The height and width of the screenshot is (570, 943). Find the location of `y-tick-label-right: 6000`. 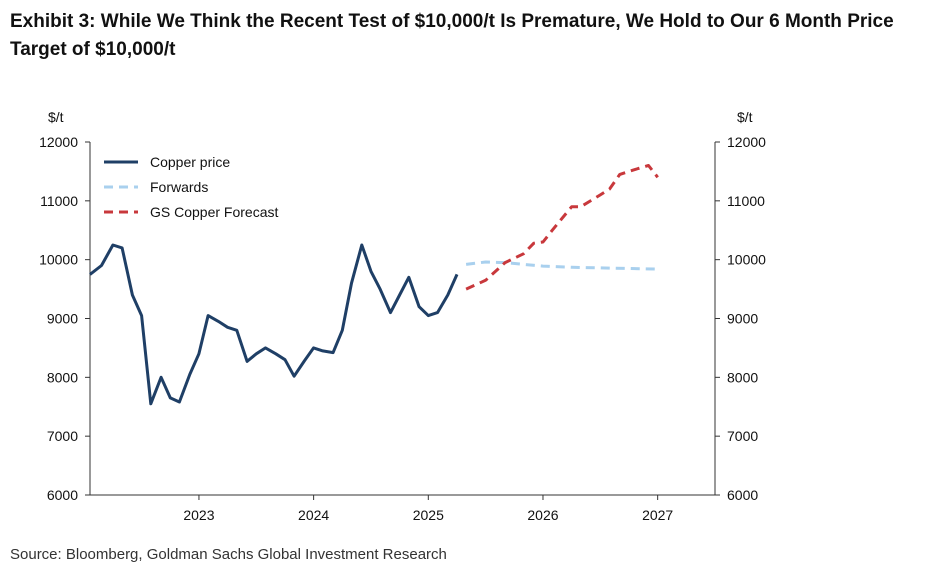

y-tick-label-right: 6000 is located at coordinates (742, 495).